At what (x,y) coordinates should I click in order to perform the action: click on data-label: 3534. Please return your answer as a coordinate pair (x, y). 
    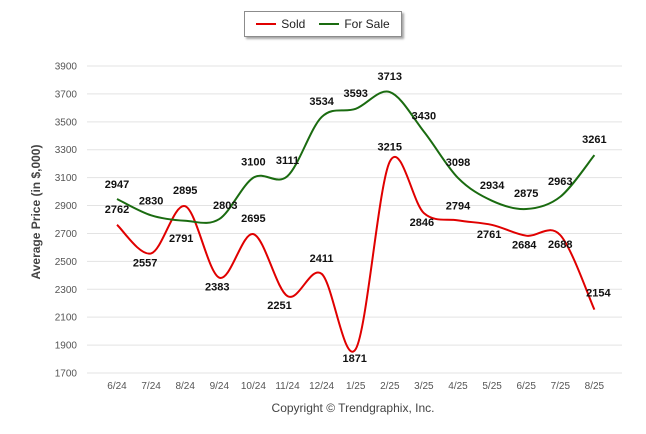
    Looking at the image, I should click on (321, 102).